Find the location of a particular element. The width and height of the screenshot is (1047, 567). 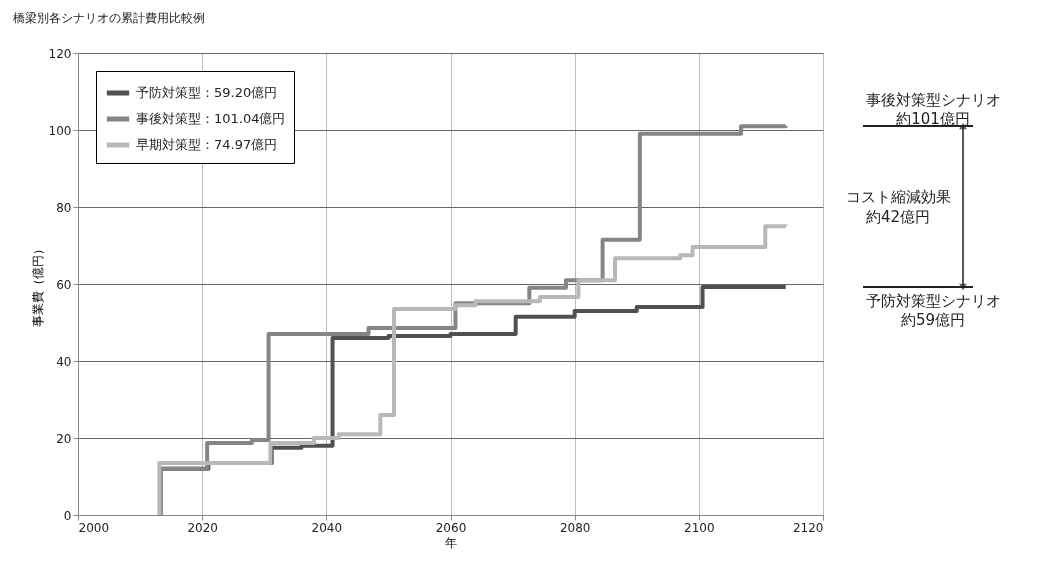

y-tick-label: 0 is located at coordinates (67, 515).